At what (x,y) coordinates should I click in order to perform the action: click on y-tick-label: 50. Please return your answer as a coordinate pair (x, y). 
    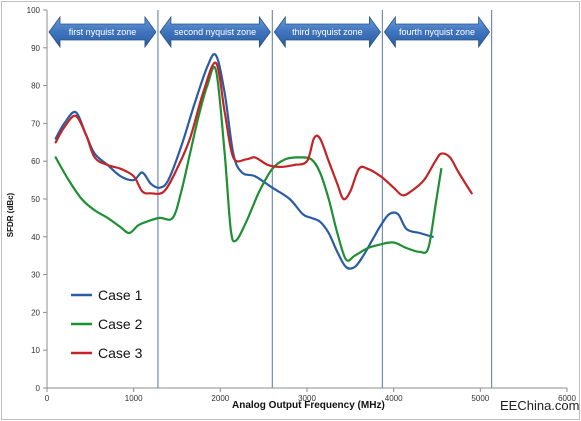
    Looking at the image, I should click on (35, 199).